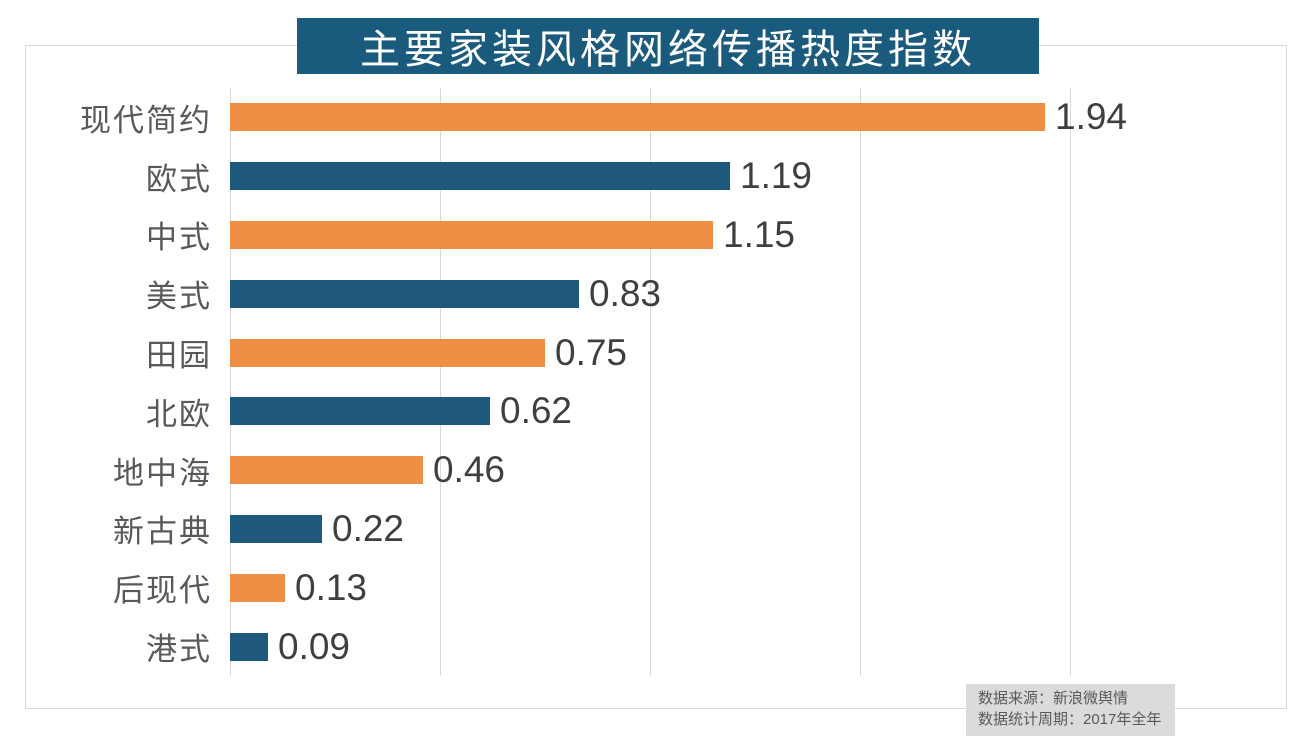 The width and height of the screenshot is (1308, 743). I want to click on bar-row: 美式 0.83, so click(654, 293).